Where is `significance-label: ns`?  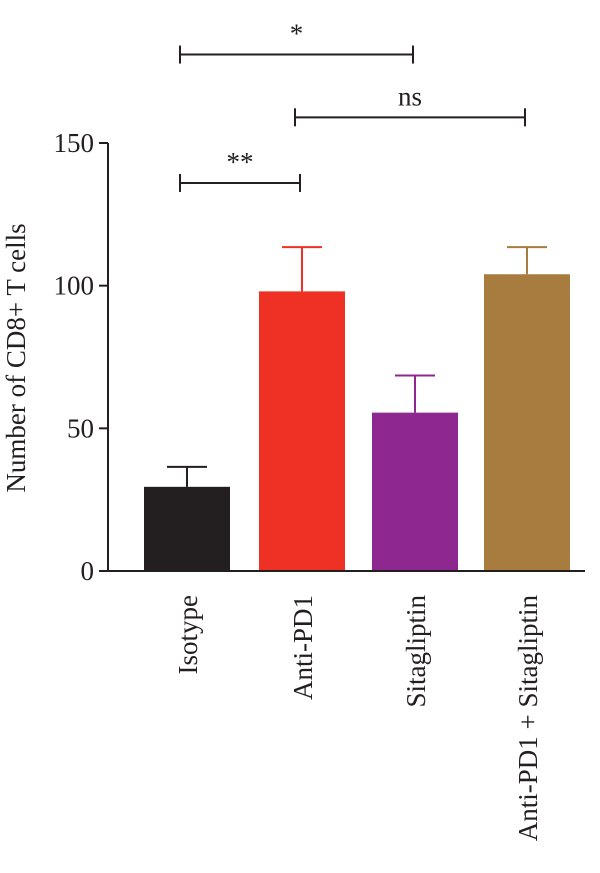
significance-label: ns is located at coordinates (410, 96).